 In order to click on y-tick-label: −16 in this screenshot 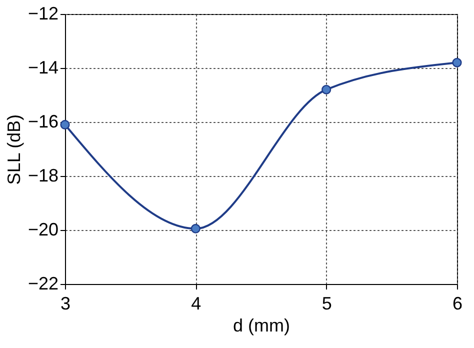, I will do `click(43, 122)`.